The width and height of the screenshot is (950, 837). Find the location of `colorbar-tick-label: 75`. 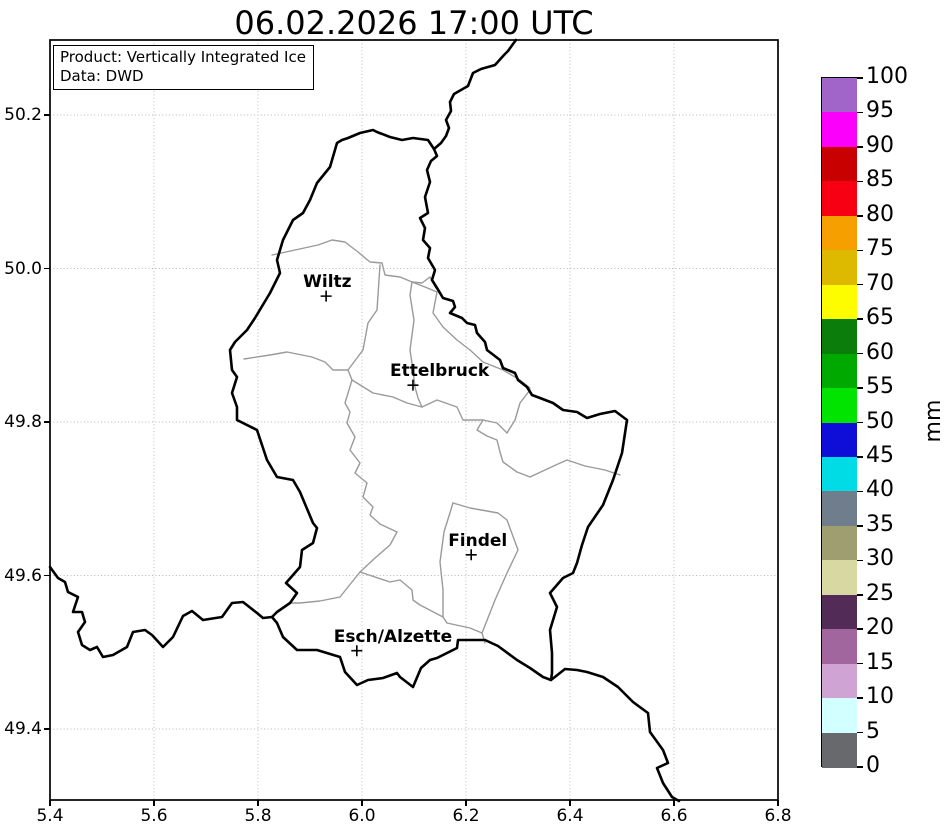

colorbar-tick-label: 75 is located at coordinates (880, 249).